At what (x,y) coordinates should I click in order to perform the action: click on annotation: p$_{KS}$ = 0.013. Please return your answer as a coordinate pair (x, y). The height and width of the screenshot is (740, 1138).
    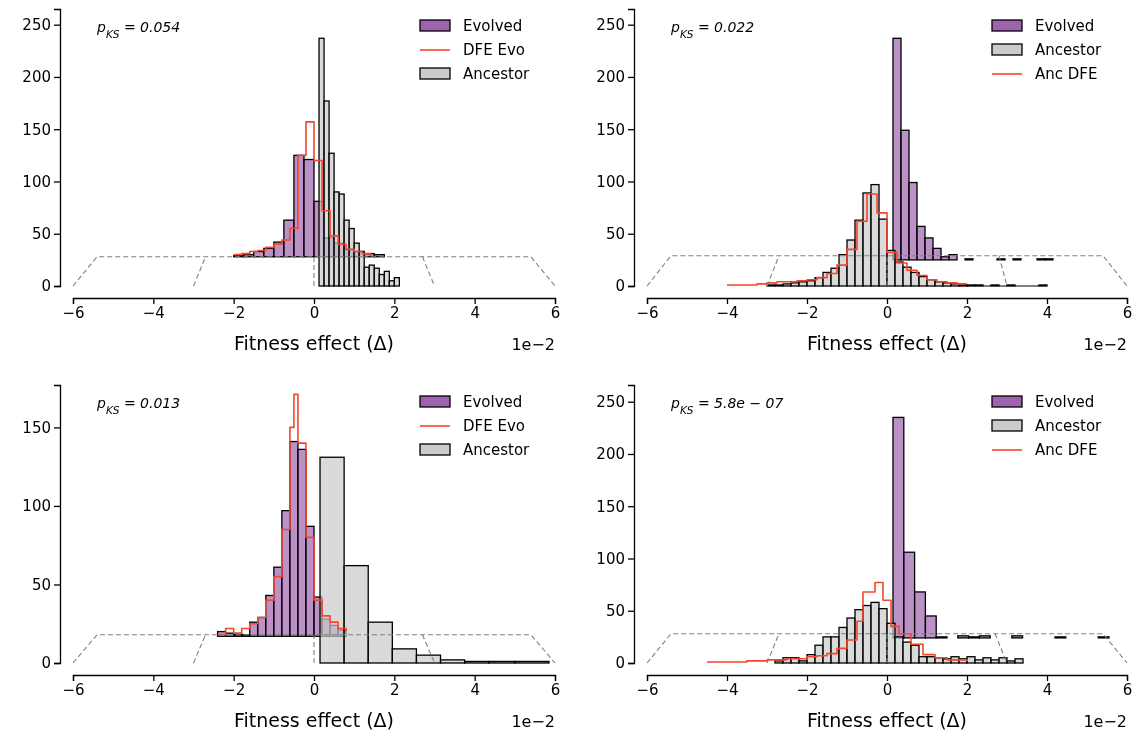
    Looking at the image, I should click on (138, 405).